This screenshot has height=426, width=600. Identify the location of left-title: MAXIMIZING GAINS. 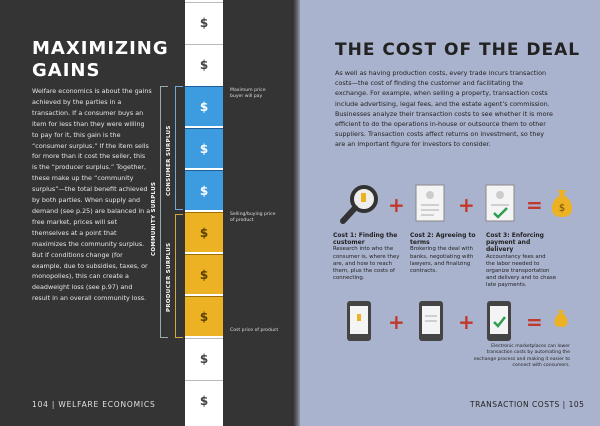
(107, 60).